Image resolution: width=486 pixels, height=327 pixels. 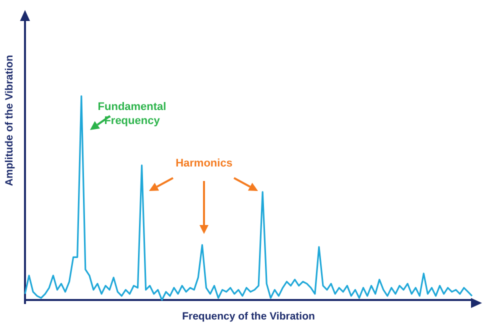 What do you see at coordinates (248, 316) in the screenshot?
I see `x-axis-title: Frequency of the Vibration` at bounding box center [248, 316].